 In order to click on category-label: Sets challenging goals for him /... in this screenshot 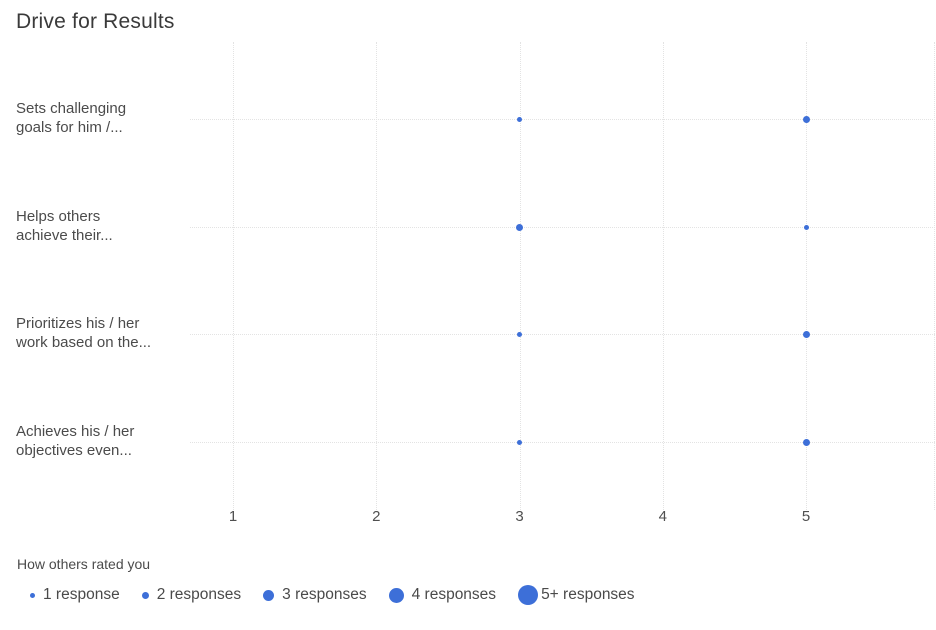, I will do `click(71, 118)`.